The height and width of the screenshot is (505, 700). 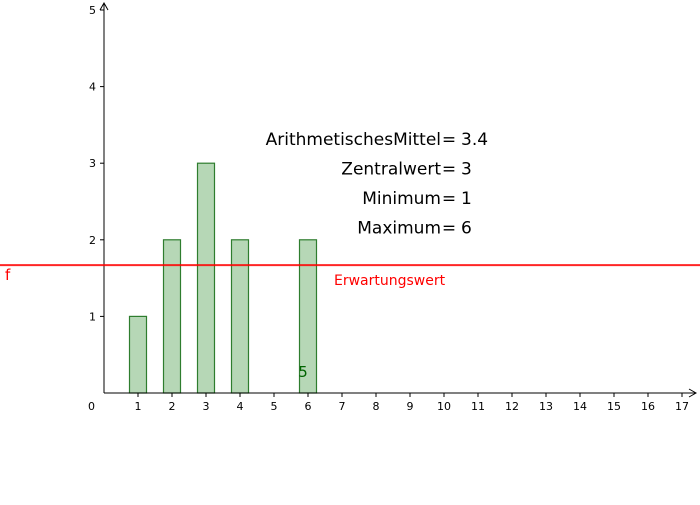 What do you see at coordinates (206, 278) in the screenshot?
I see `bar-x3` at bounding box center [206, 278].